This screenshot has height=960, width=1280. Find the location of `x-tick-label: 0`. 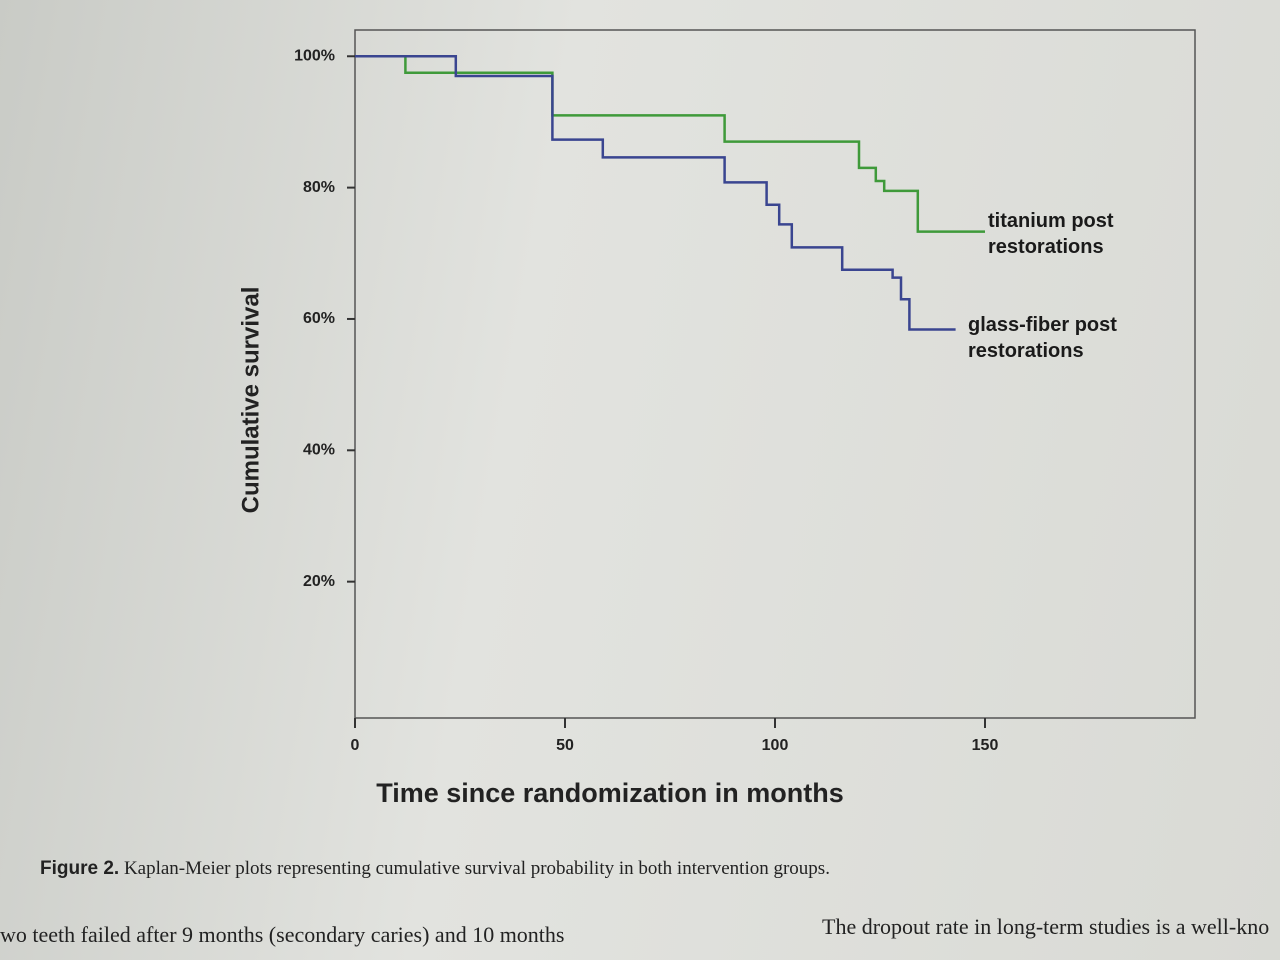

x-tick-label: 0 is located at coordinates (355, 745).